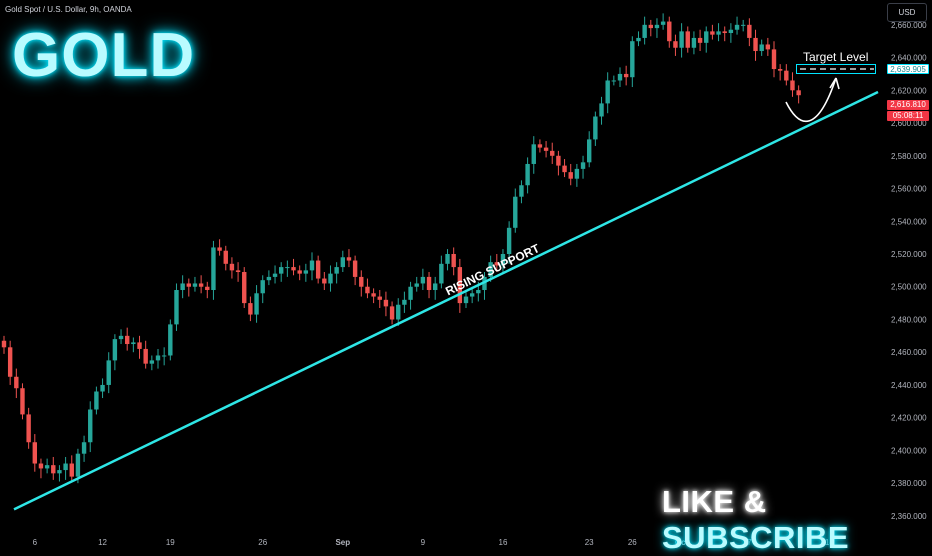 The image size is (932, 556). I want to click on y-tick-label: 2,400.000, so click(909, 450).